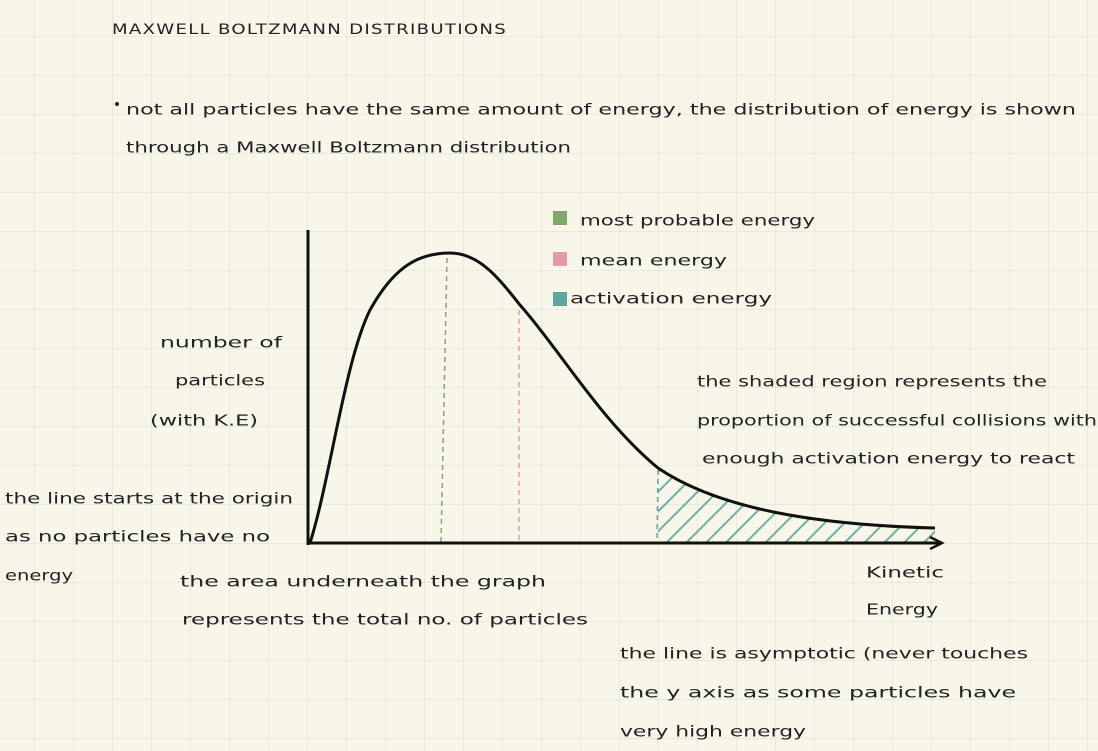  Describe the element at coordinates (937, 543) in the screenshot. I see `x-arrow` at that location.